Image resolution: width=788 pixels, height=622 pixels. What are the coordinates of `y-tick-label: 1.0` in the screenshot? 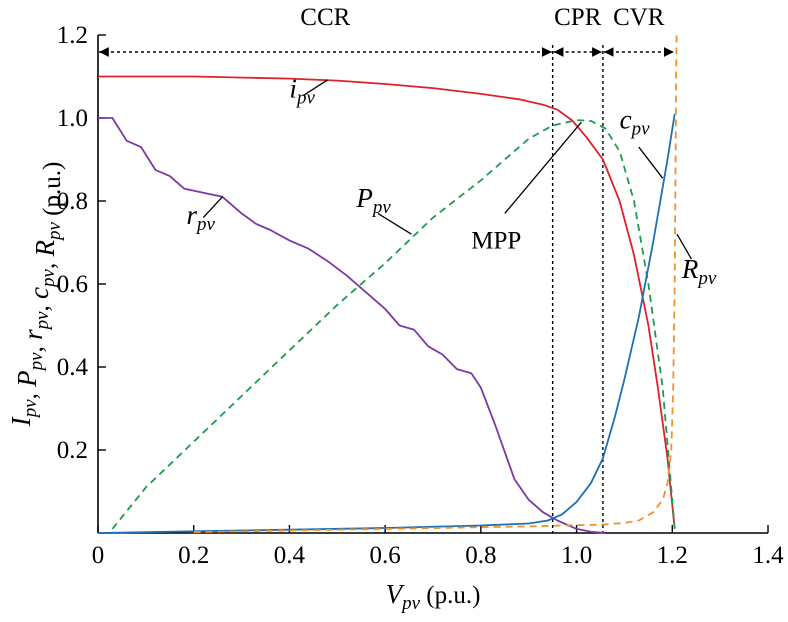 It's located at (72, 118).